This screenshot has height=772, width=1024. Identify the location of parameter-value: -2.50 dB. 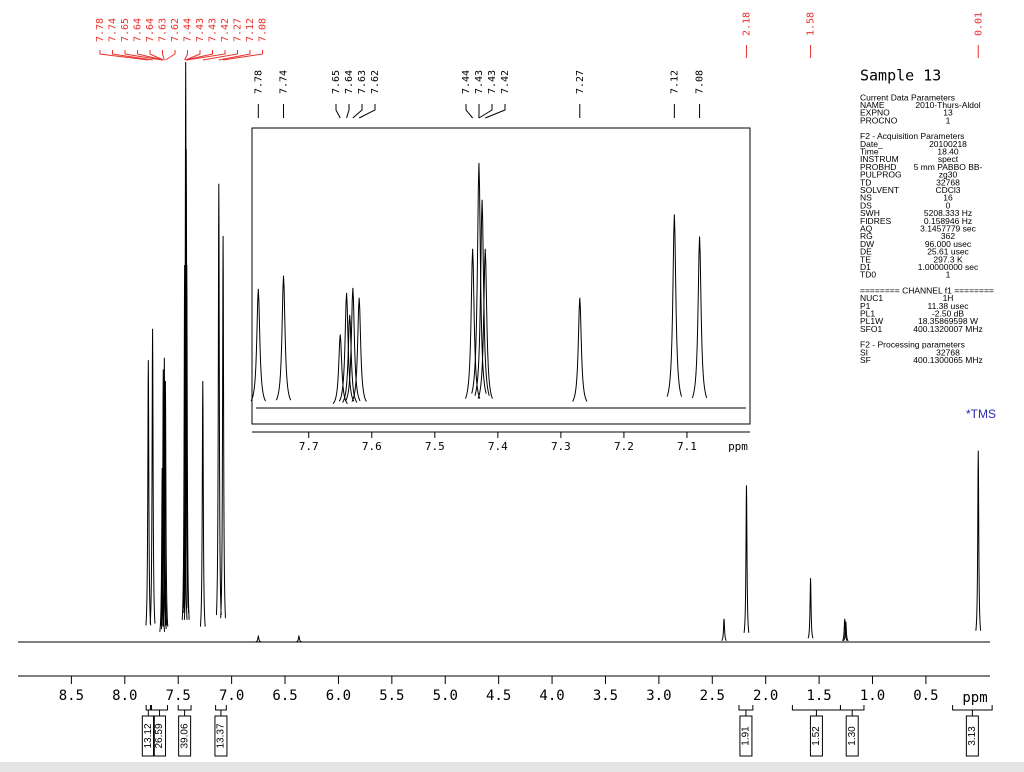
(948, 313).